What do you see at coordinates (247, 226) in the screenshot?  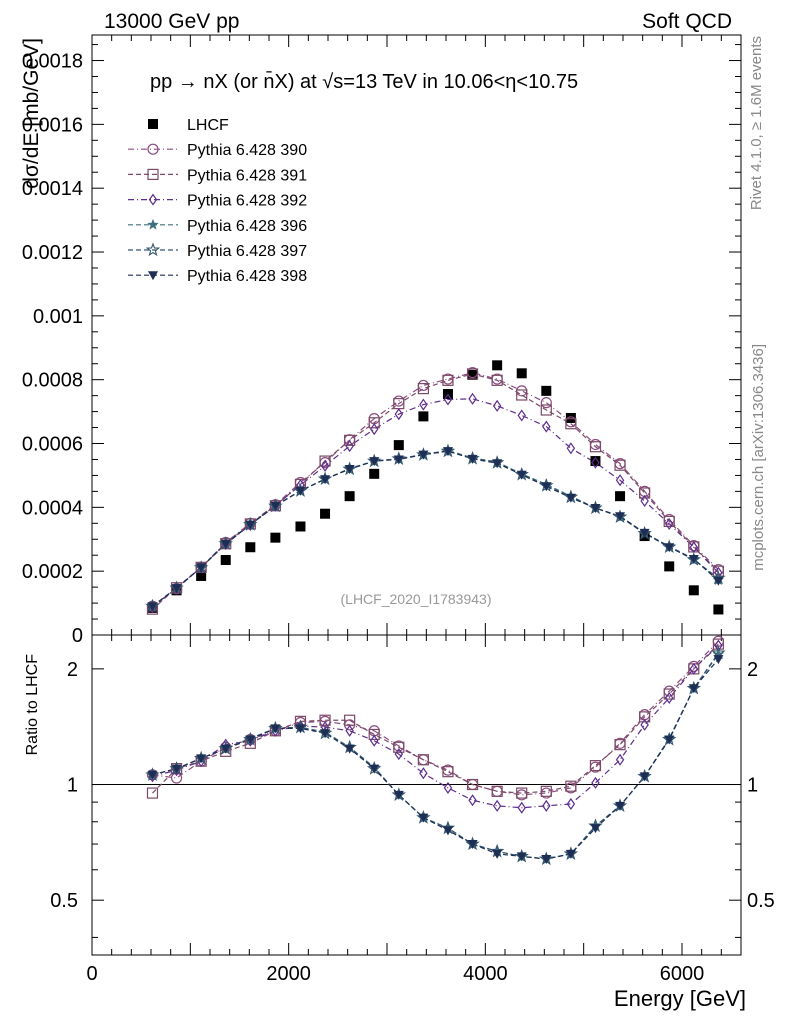 I see `legend-label-pythia-6-428-396: Pythia 6.428 396` at bounding box center [247, 226].